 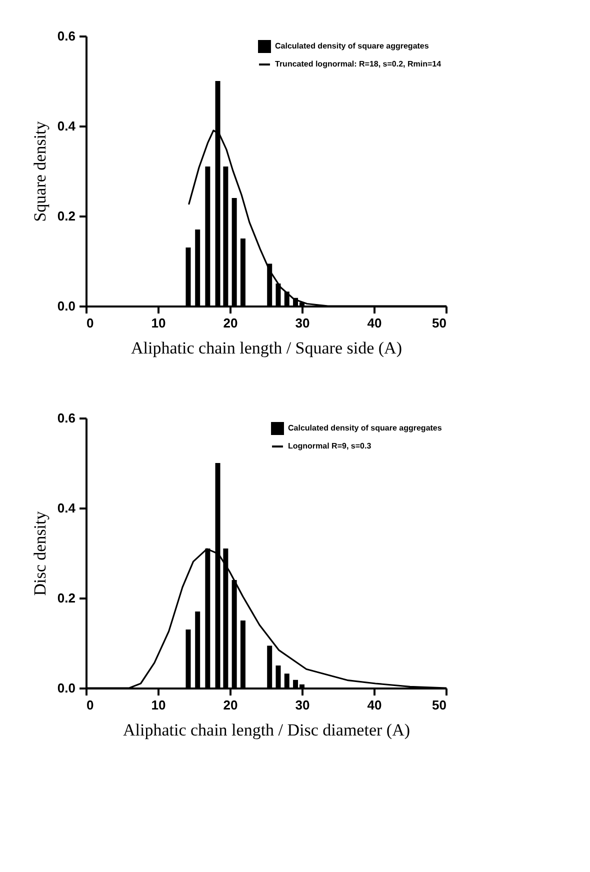 What do you see at coordinates (266, 348) in the screenshot?
I see `x-axis-title: Aliphatic chain length / Square side (A)` at bounding box center [266, 348].